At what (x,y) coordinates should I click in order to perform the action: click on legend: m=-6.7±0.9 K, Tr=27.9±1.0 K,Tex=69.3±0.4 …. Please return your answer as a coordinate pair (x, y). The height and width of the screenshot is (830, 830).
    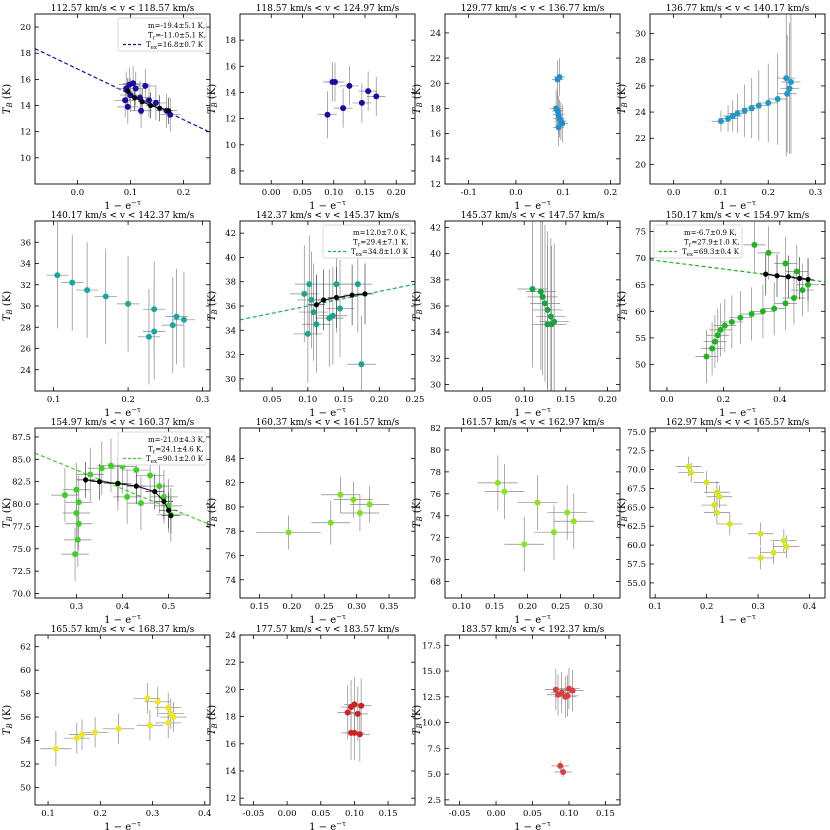
    Looking at the image, I should click on (698, 241).